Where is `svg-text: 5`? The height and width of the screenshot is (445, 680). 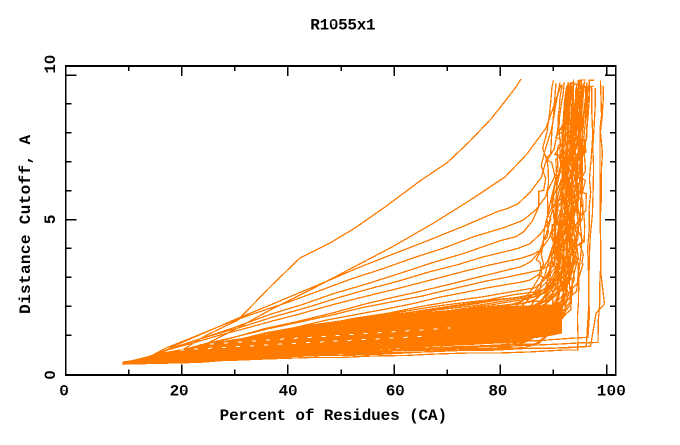
svg-text: 5 is located at coordinates (51, 219).